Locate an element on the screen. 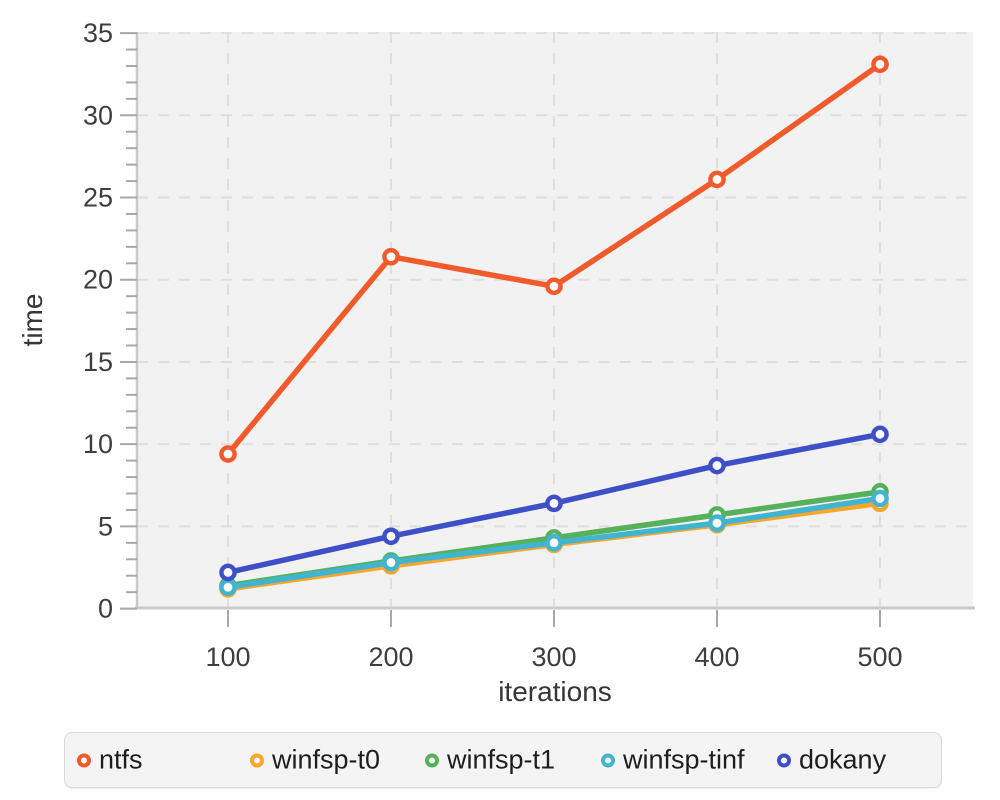 The width and height of the screenshot is (1000, 800). legend-item-winfsp-t0: winfsp-t0 is located at coordinates (315, 759).